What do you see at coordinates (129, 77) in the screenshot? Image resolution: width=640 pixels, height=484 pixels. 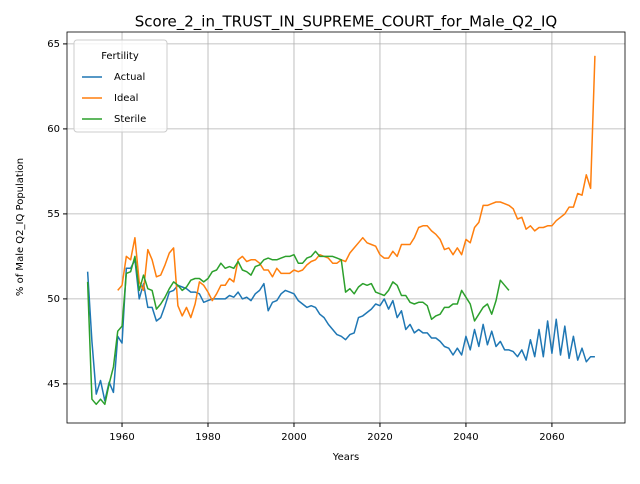 I see `legend-label: Actual` at bounding box center [129, 77].